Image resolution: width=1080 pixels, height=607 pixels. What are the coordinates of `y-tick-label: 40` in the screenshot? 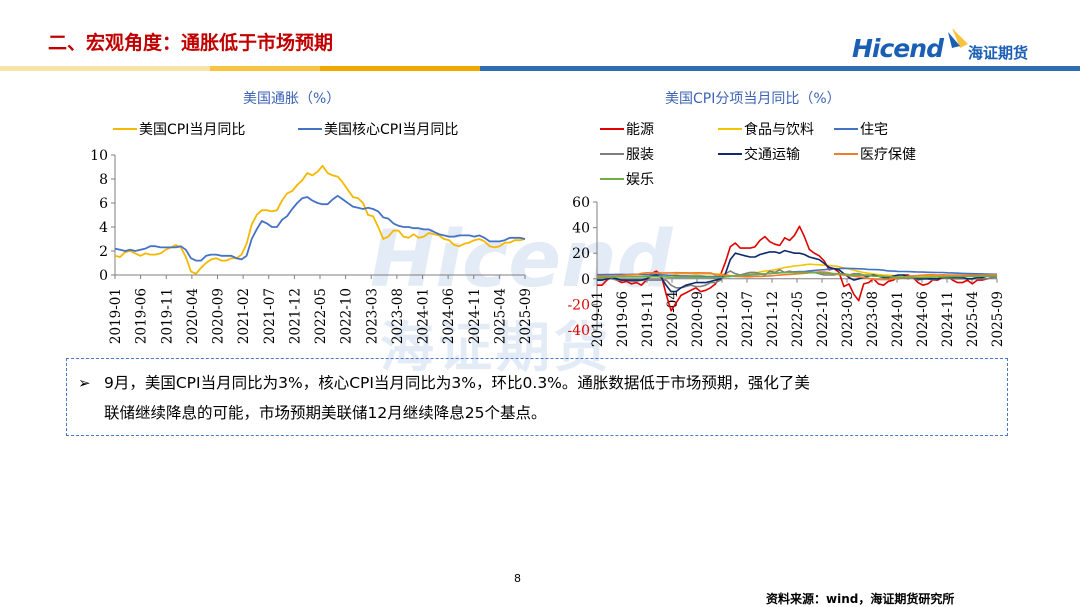 It's located at (581, 229).